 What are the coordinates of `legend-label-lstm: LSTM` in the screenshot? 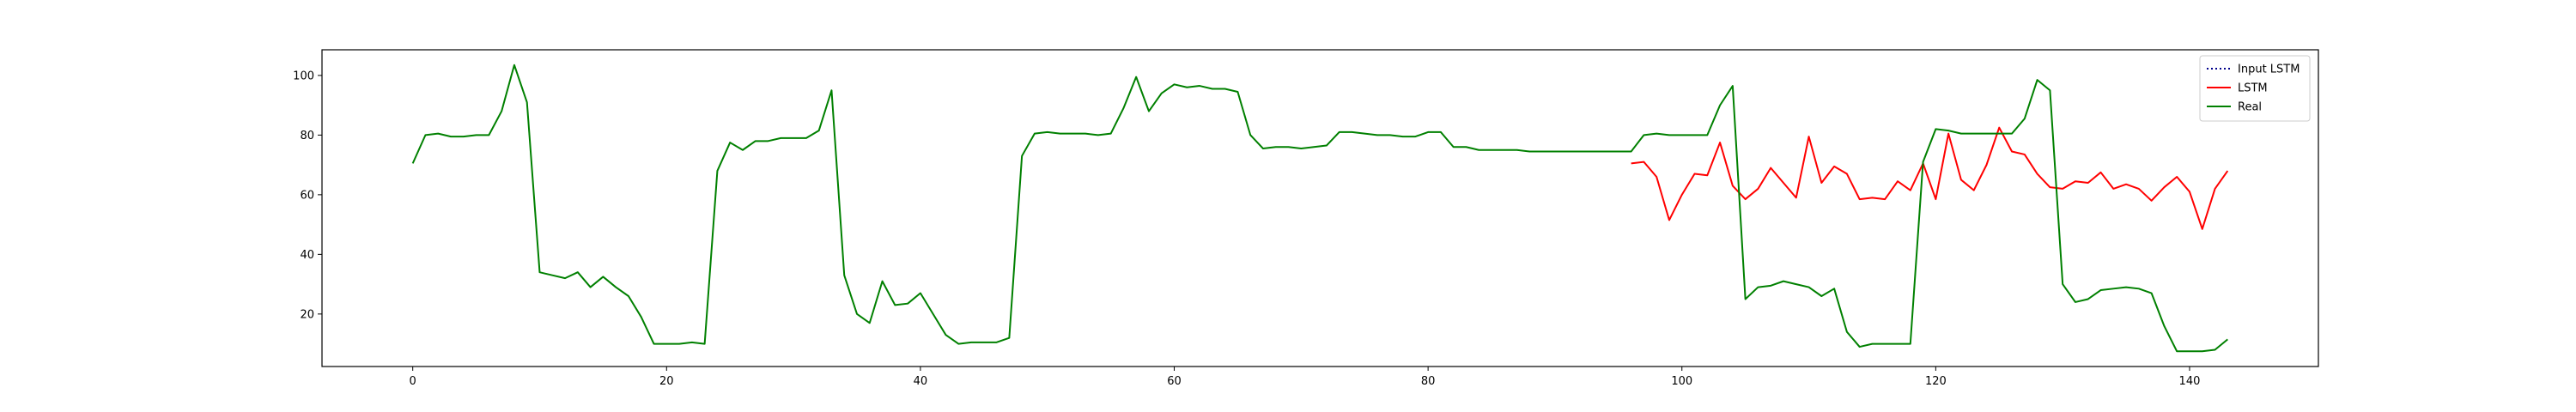 It's located at (2253, 88).